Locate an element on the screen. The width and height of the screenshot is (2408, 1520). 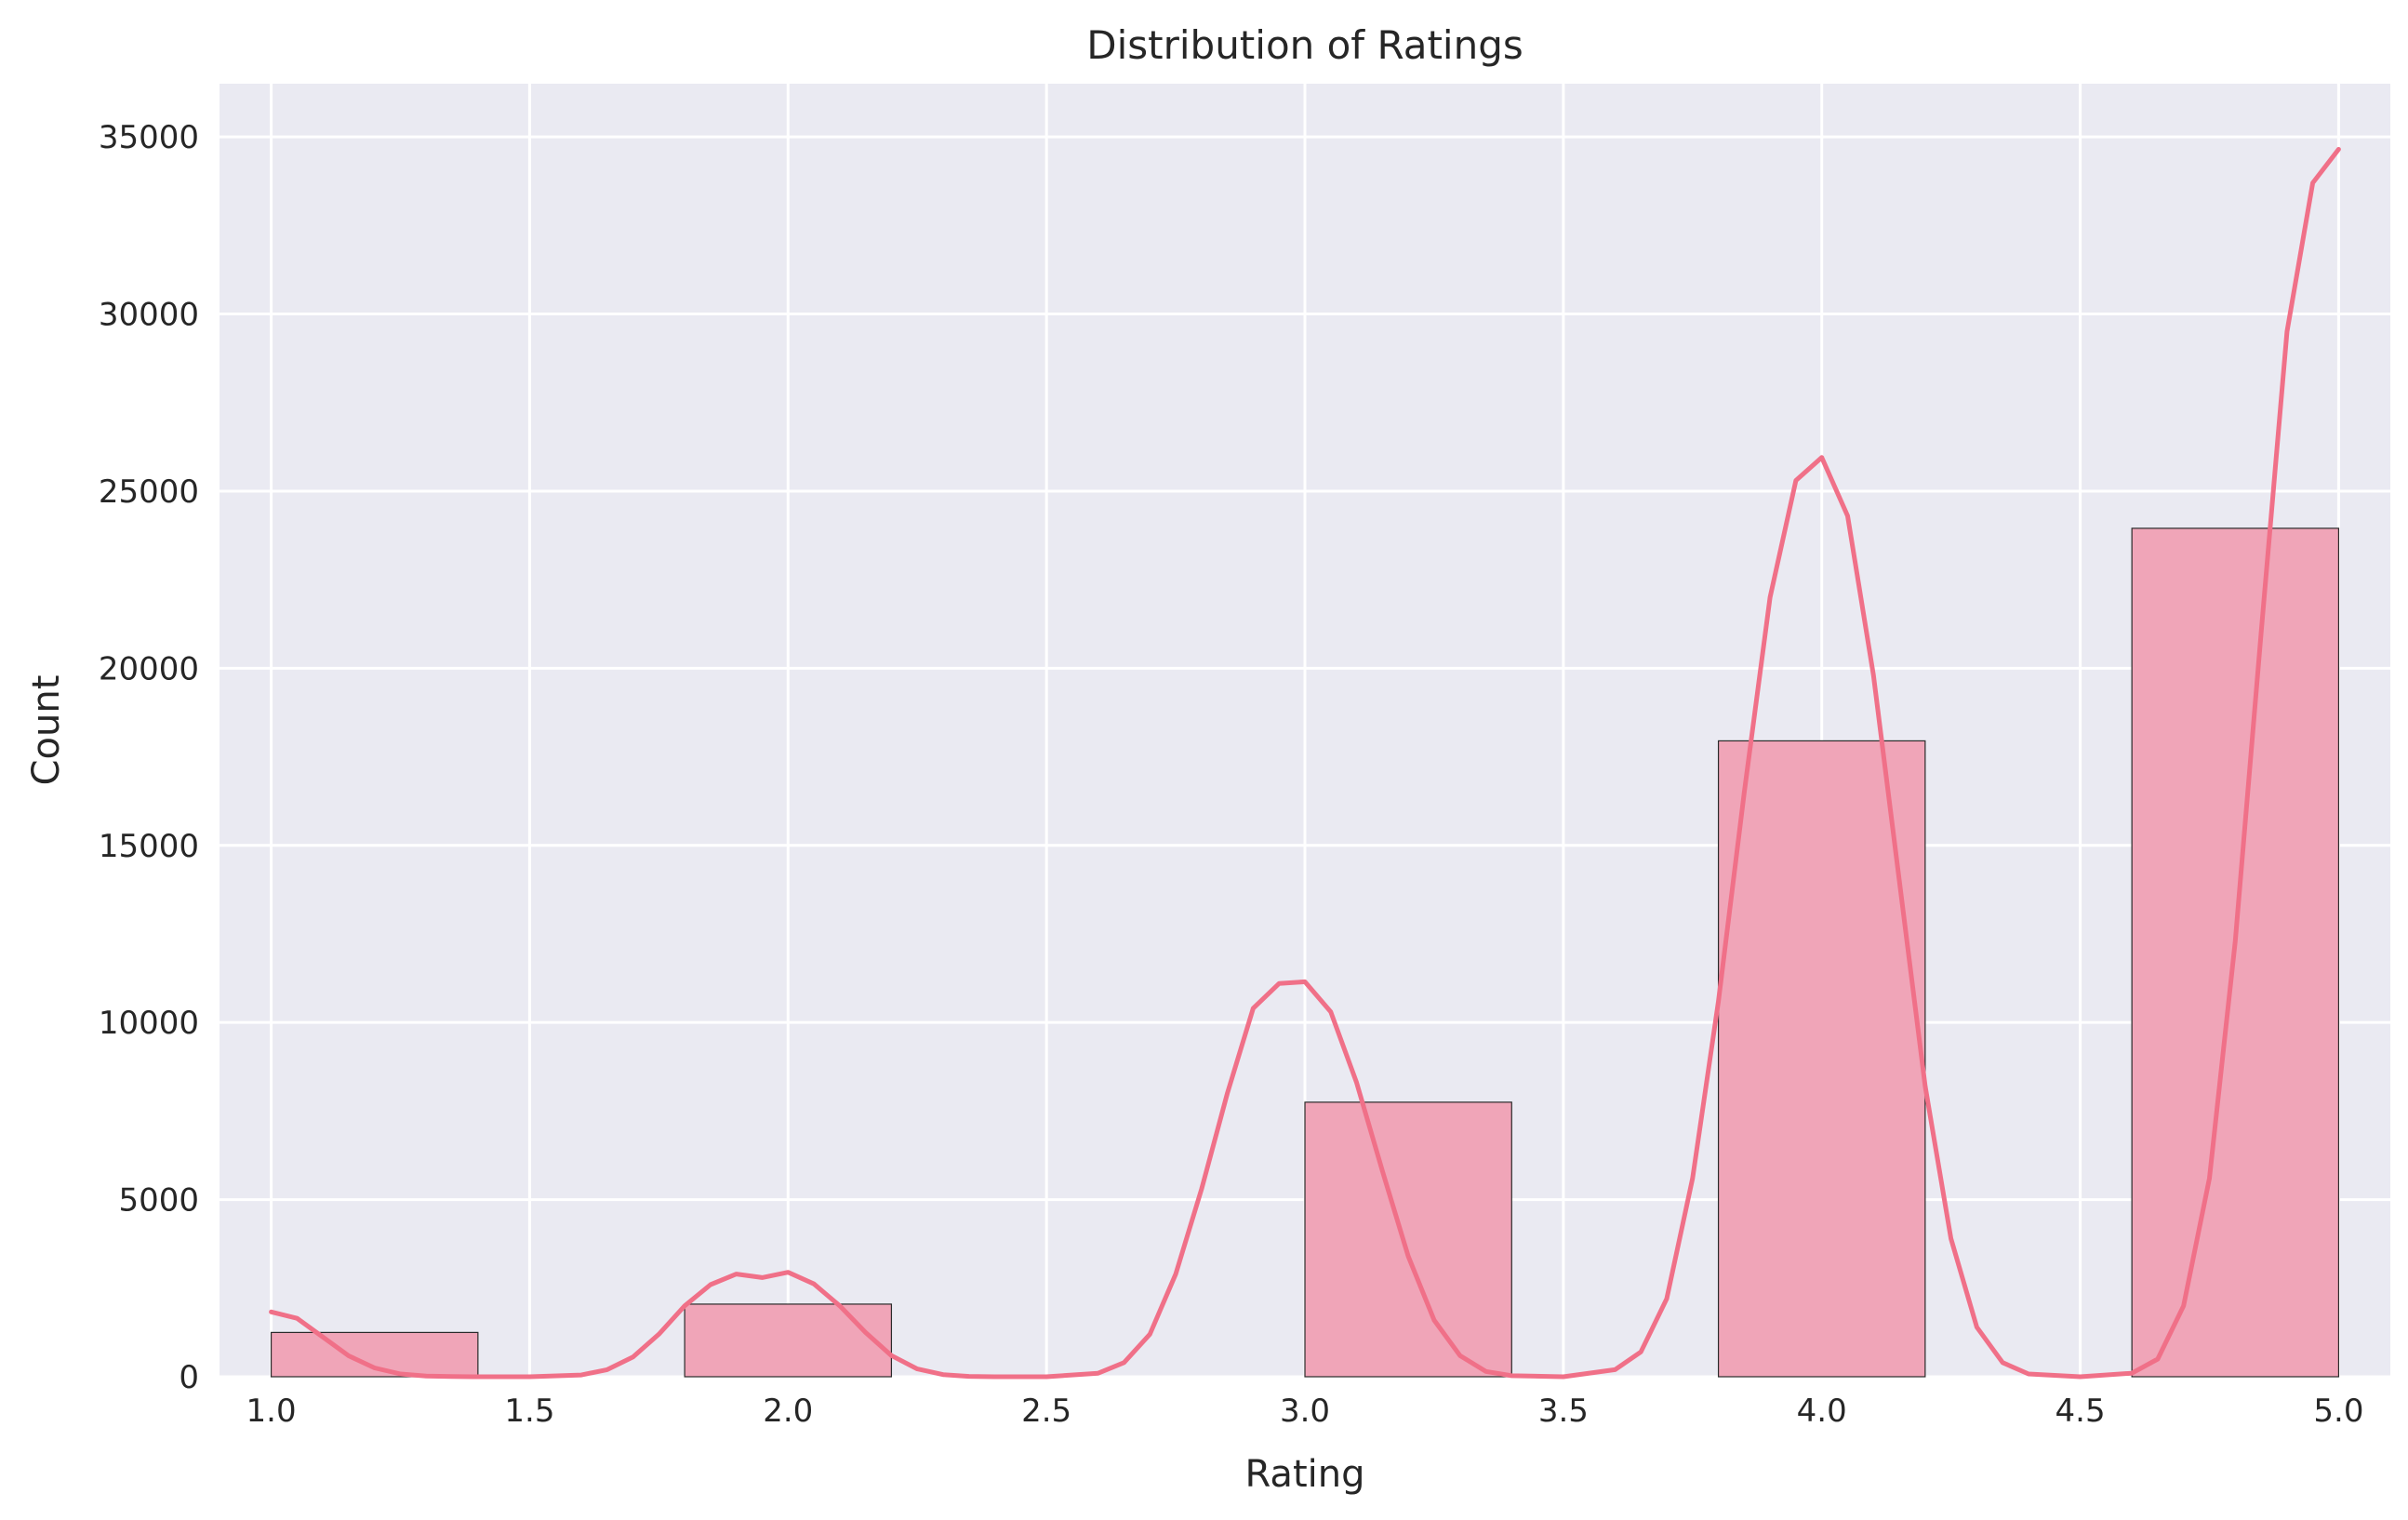
y-tick-label: 10000 is located at coordinates (149, 1023).